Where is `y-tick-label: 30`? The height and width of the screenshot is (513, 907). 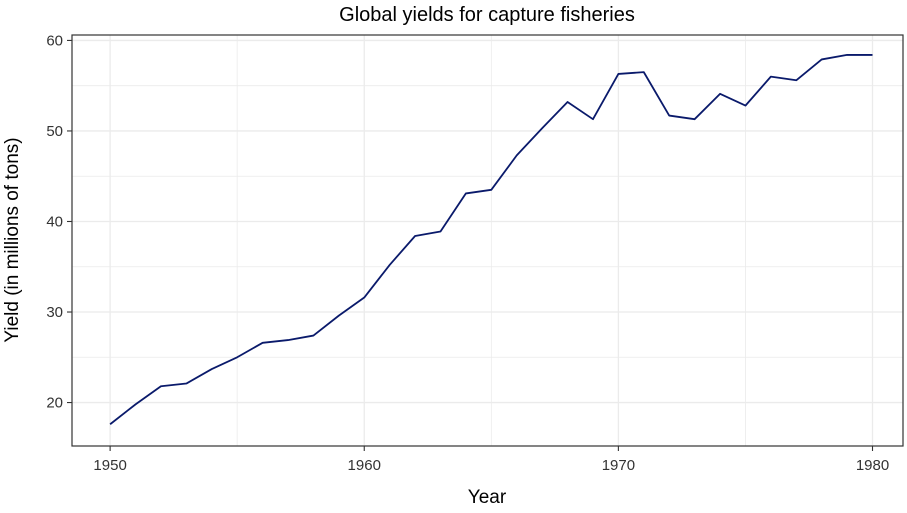
y-tick-label: 30 is located at coordinates (54, 312).